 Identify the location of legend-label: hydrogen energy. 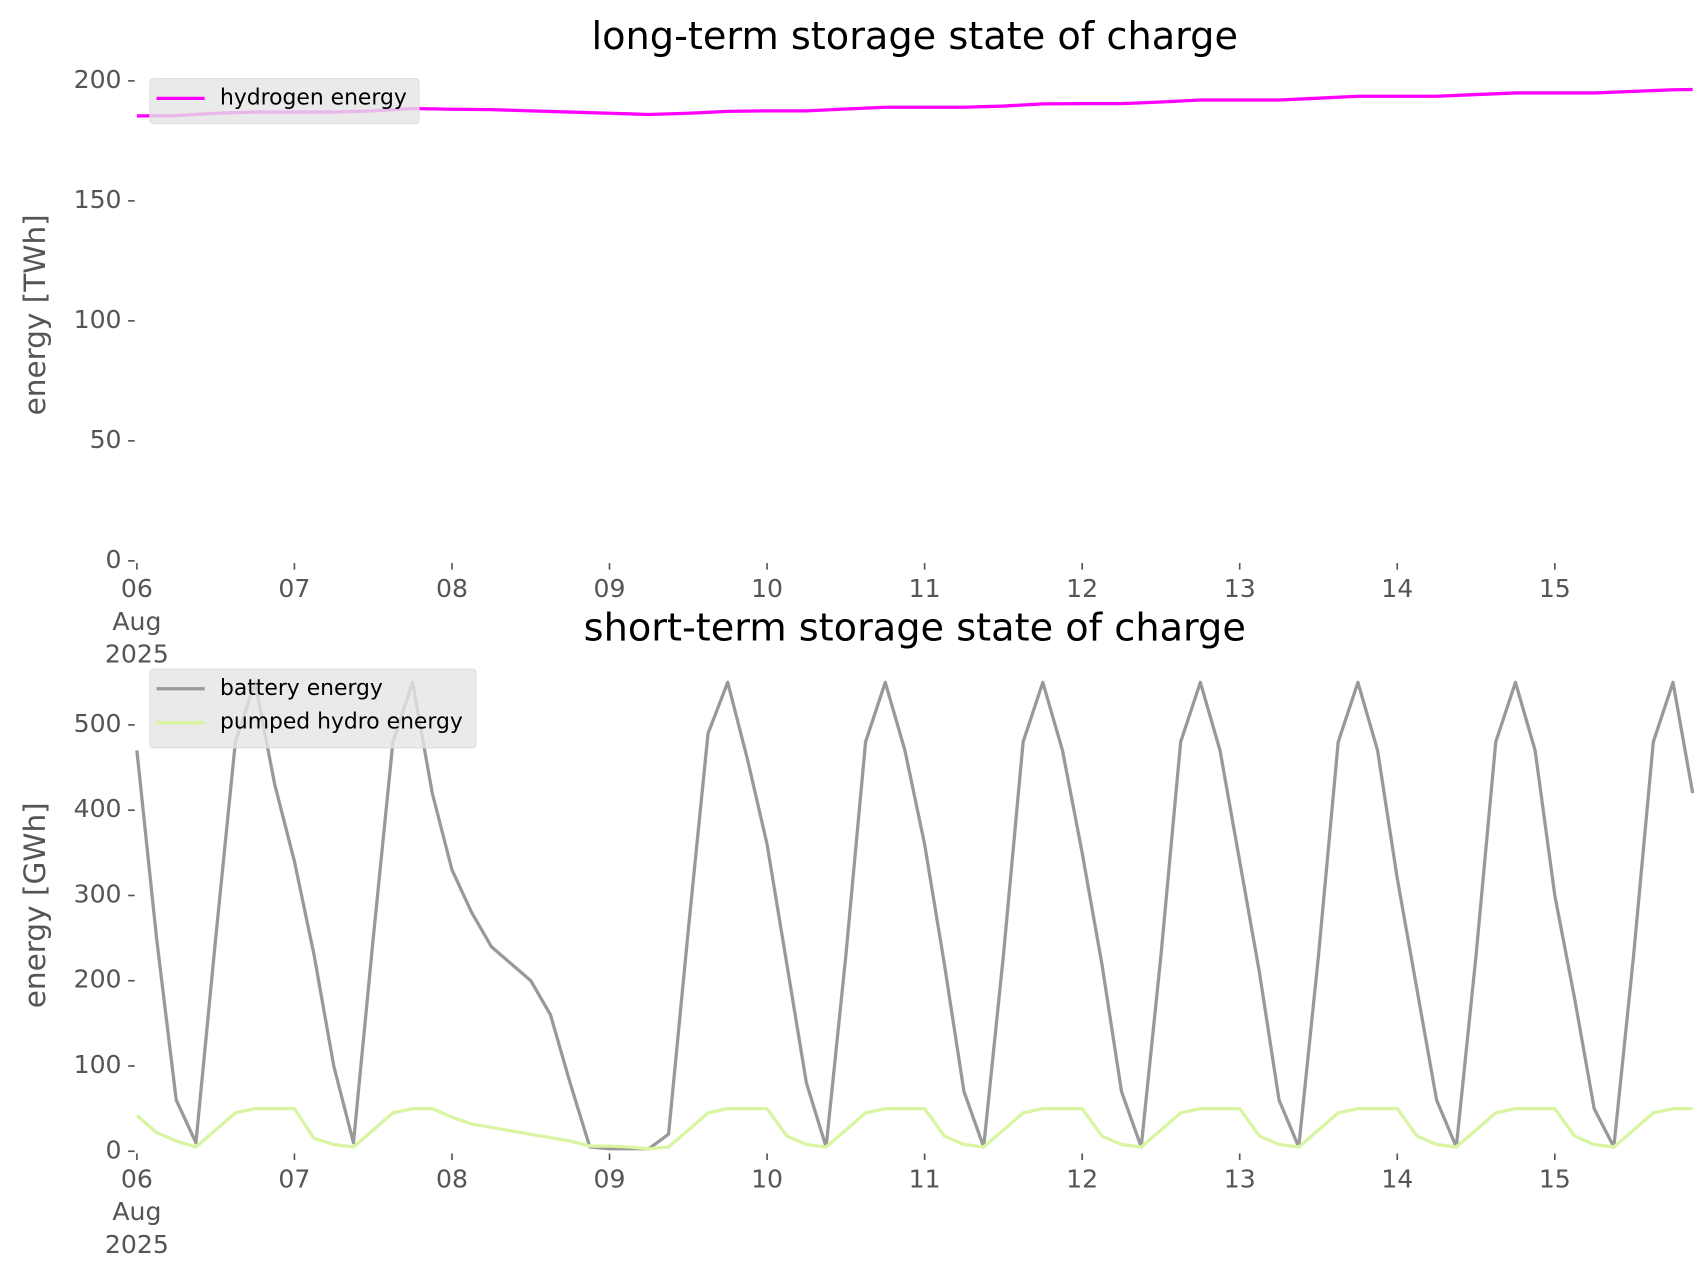
(313, 97).